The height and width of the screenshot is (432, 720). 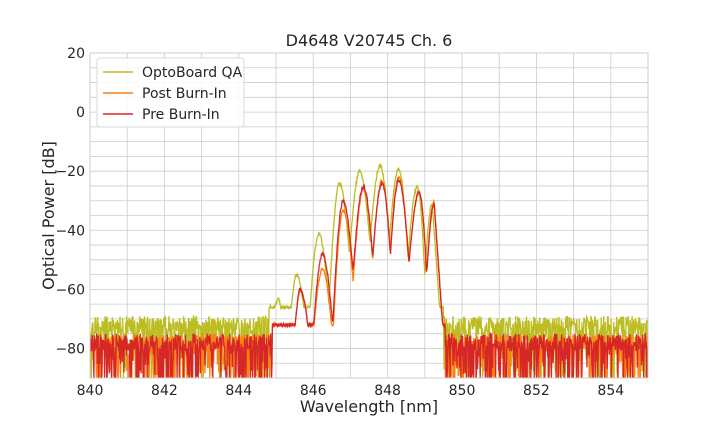 I want to click on x-tick-label: 840, so click(x=90, y=391).